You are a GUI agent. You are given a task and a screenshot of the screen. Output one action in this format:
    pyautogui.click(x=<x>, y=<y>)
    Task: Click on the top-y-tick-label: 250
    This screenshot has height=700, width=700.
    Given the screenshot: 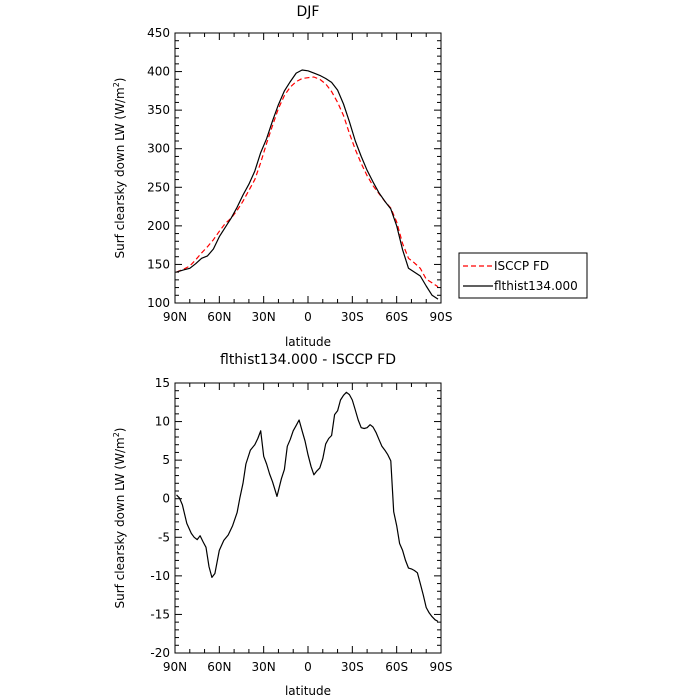 What is the action you would take?
    pyautogui.click(x=158, y=187)
    